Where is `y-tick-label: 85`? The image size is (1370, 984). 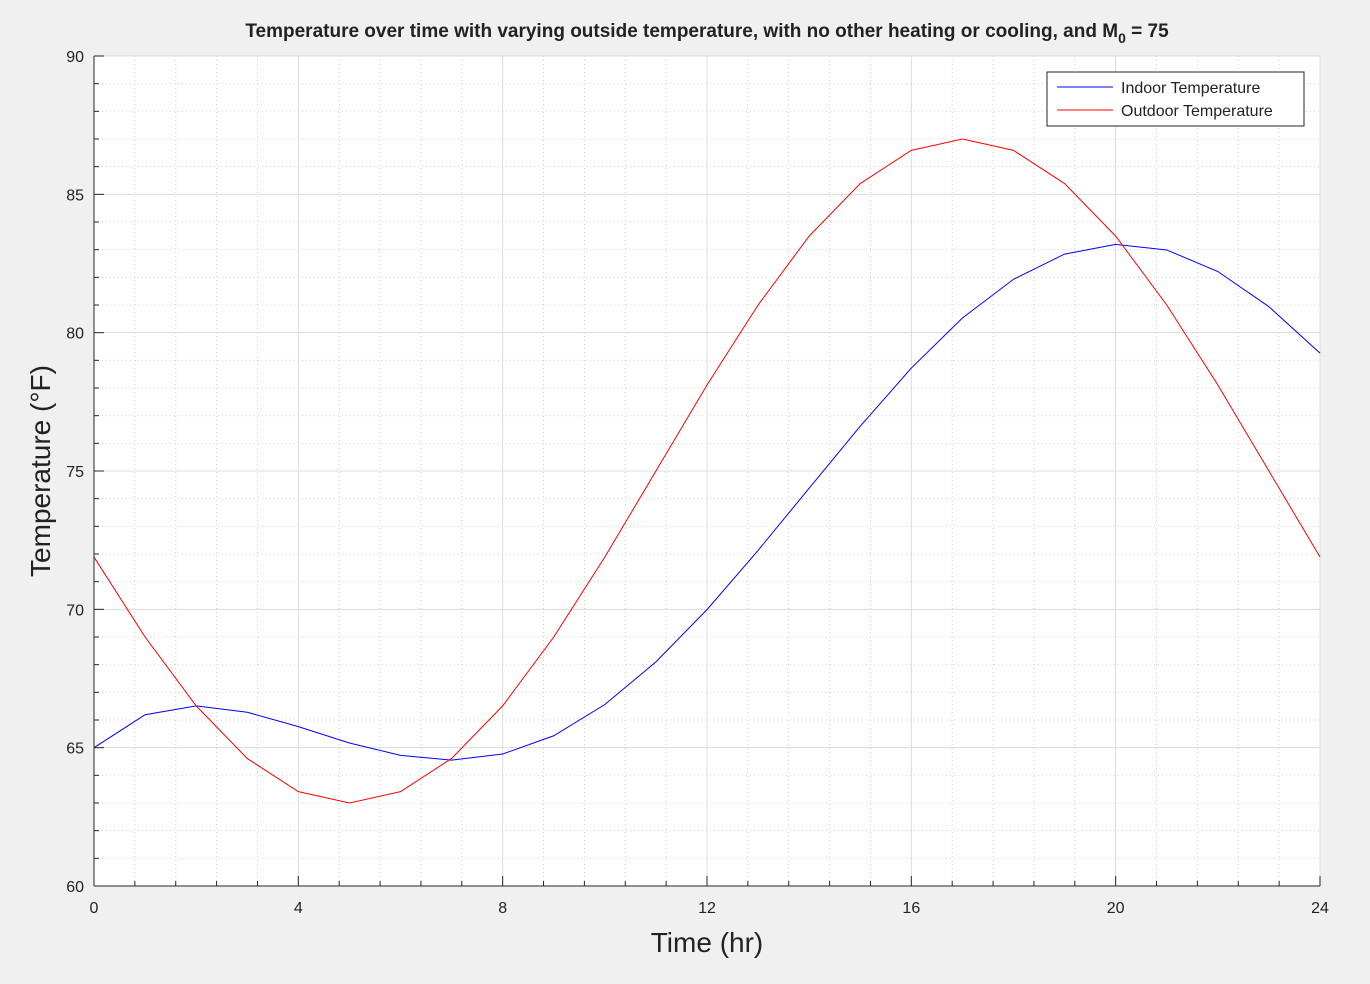
y-tick-label: 85 is located at coordinates (75, 195).